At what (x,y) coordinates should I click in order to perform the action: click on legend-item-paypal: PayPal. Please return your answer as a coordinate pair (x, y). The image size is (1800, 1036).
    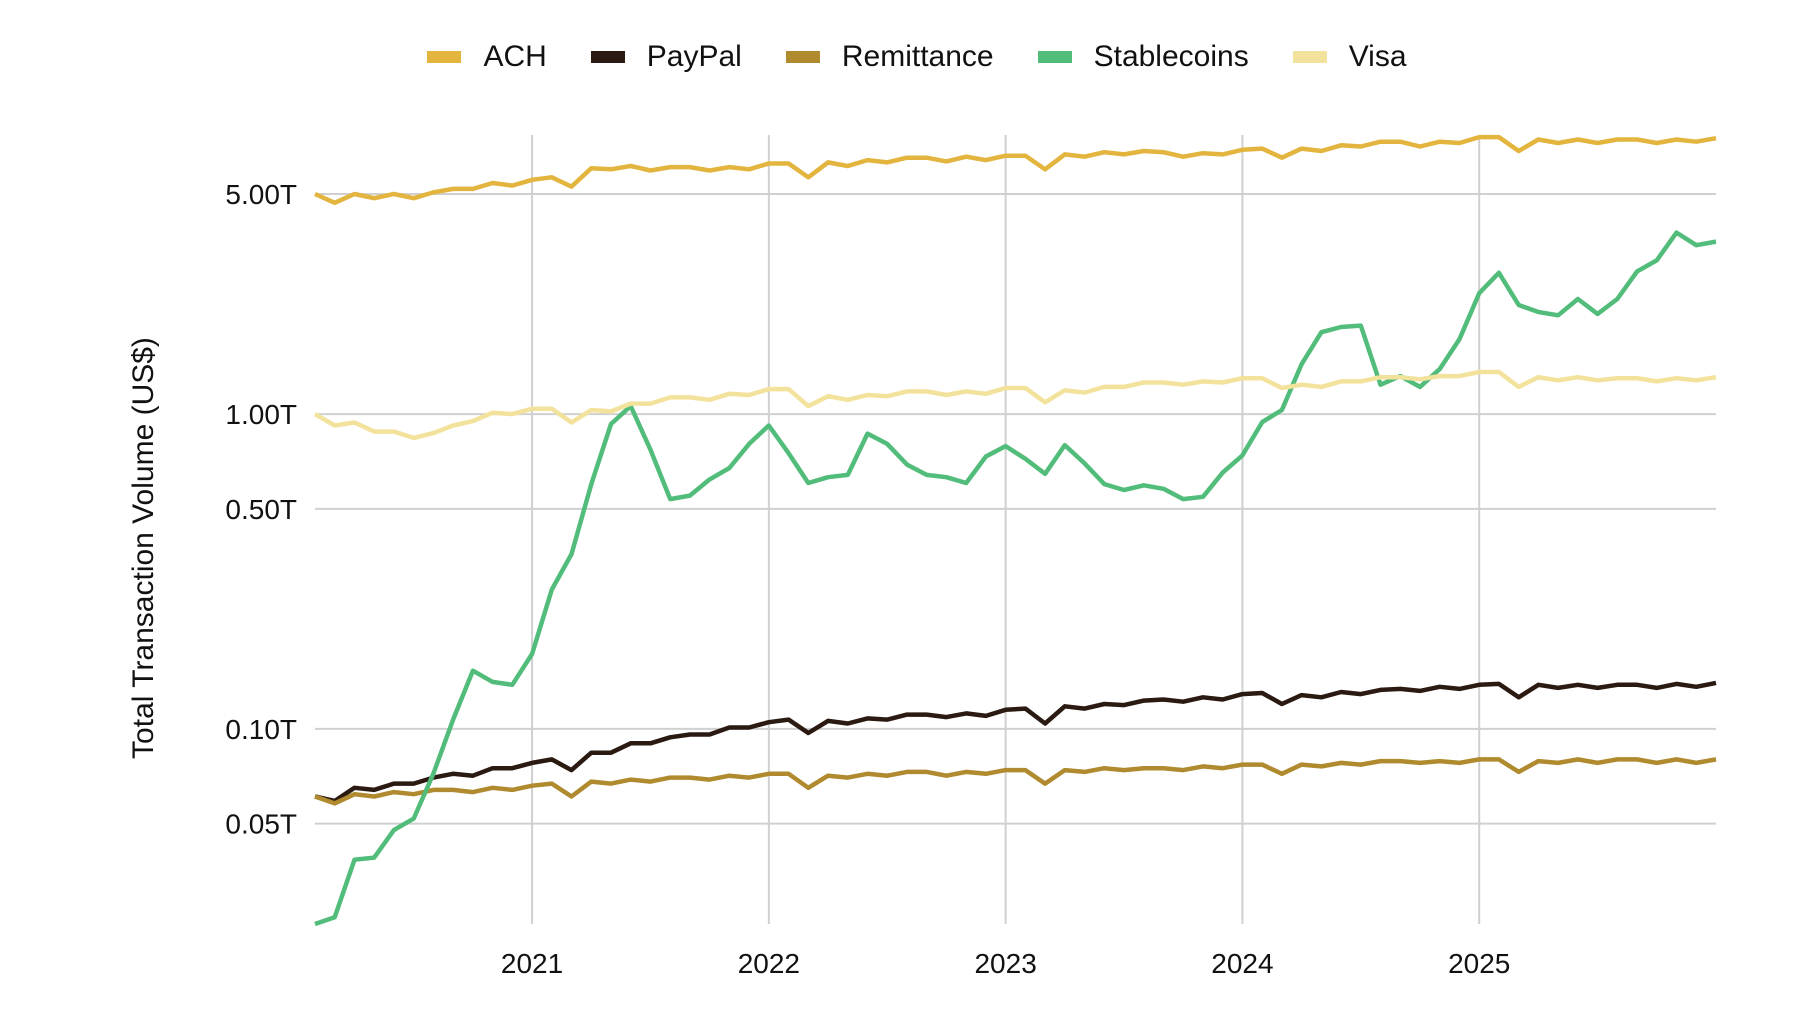
    Looking at the image, I should click on (666, 57).